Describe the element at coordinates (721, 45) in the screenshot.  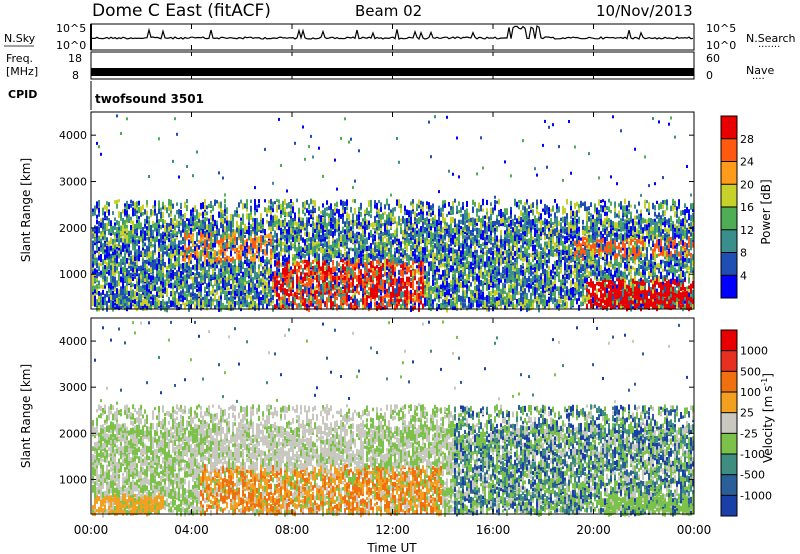
I see `nsearch-tick-bottom: 10^0` at that location.